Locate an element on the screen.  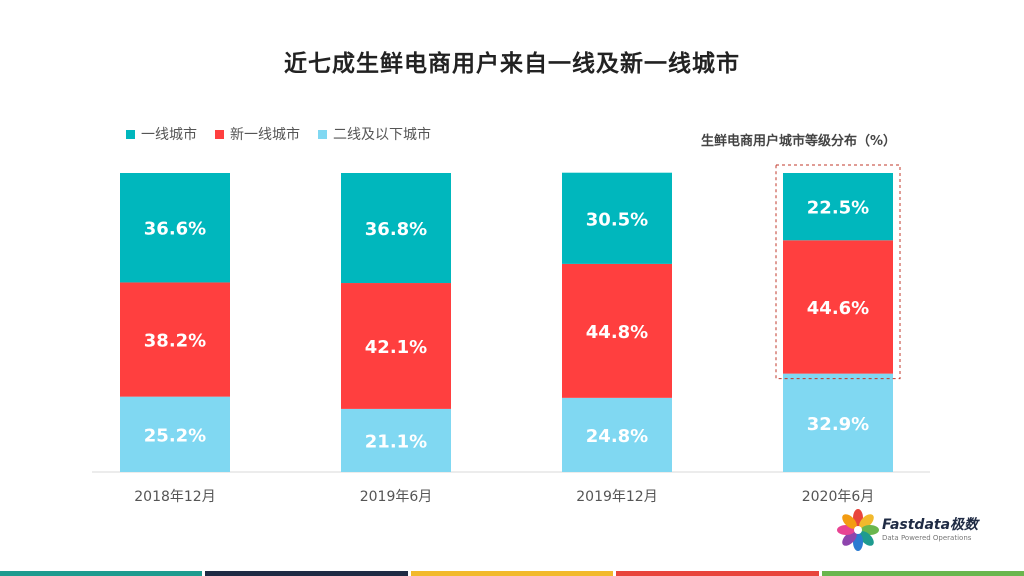
legend-label-new-tier1: 新一线城市 is located at coordinates (265, 135).